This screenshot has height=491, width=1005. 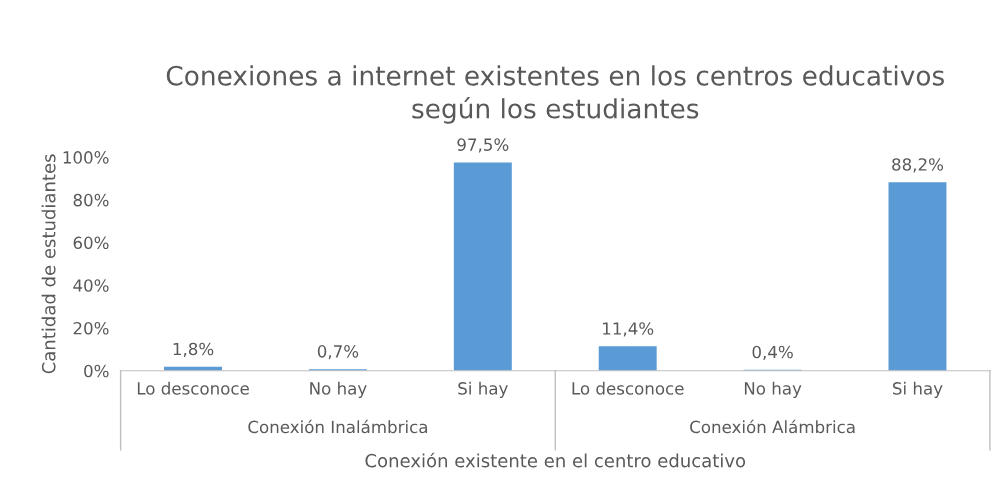 I want to click on x-axis-title: Conexión existente en el centro educativo, so click(x=555, y=460).